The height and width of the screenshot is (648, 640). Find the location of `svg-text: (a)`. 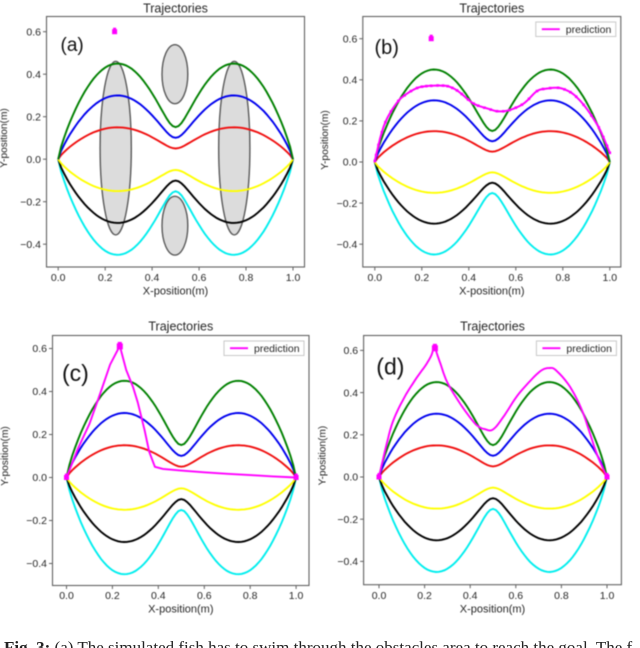

svg-text: (a) is located at coordinates (72, 45).